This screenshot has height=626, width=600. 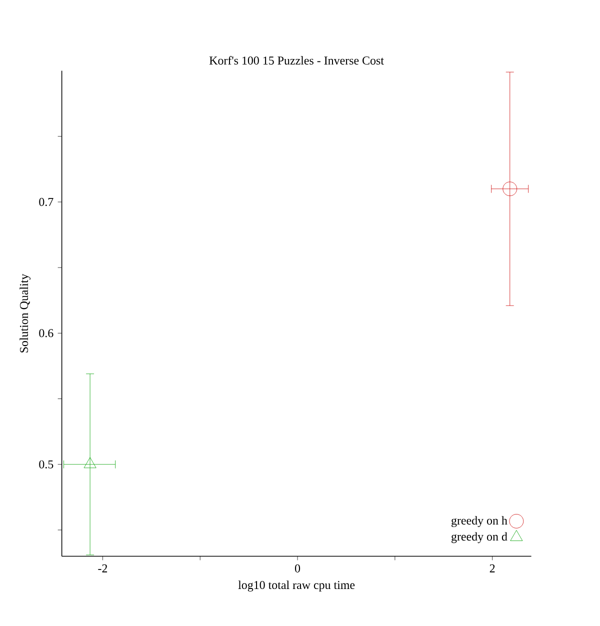 What do you see at coordinates (296, 60) in the screenshot?
I see `chart-title: Korf's 100 15 Puzzles - Inverse Cost` at bounding box center [296, 60].